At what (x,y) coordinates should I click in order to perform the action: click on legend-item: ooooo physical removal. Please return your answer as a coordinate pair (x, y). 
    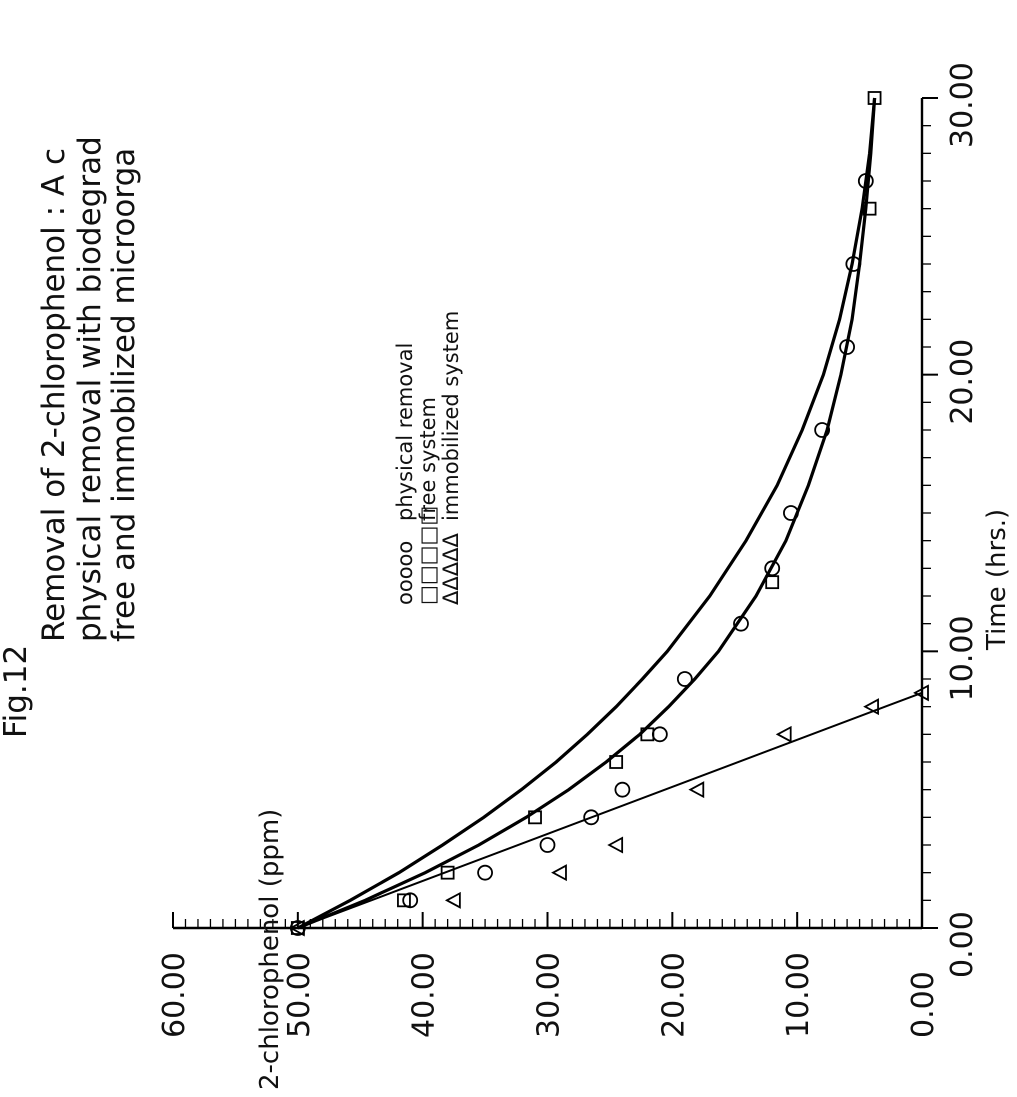
    Looking at the image, I should click on (405, 474).